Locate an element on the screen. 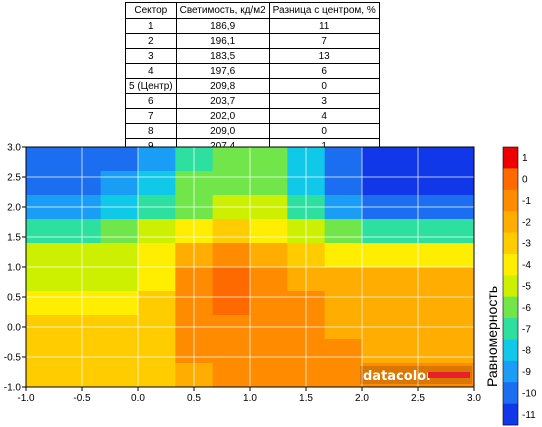 Image resolution: width=542 pixels, height=427 pixels. y-tick-label: 1.0 is located at coordinates (14, 268).